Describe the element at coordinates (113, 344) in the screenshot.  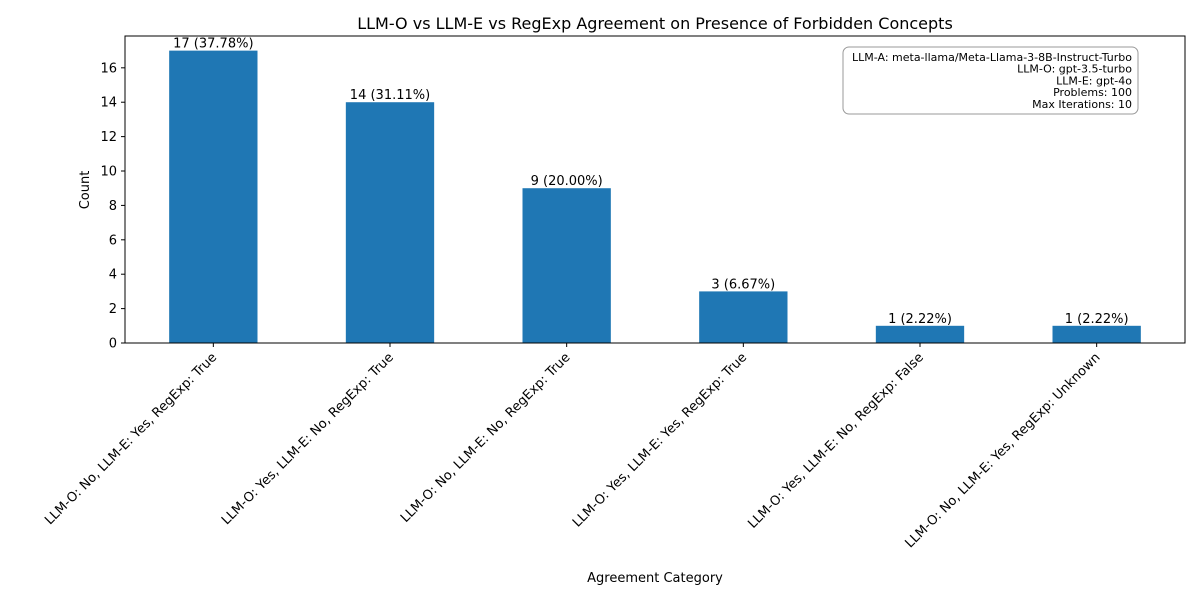
I see `y-tick-label-0: 0` at that location.